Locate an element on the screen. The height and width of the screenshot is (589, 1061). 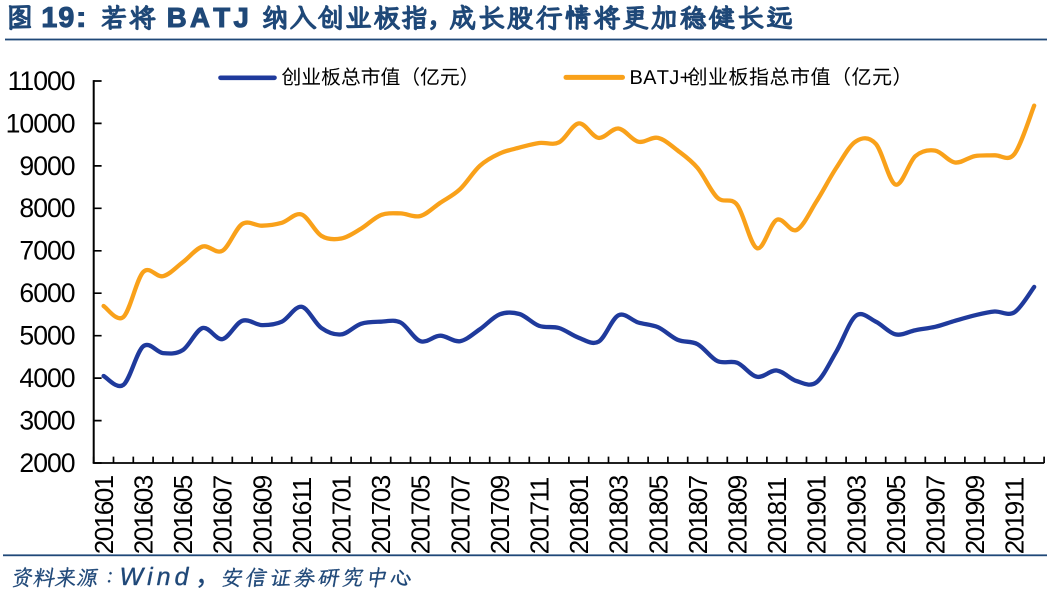
svg-text: 6000 is located at coordinates (46, 293).